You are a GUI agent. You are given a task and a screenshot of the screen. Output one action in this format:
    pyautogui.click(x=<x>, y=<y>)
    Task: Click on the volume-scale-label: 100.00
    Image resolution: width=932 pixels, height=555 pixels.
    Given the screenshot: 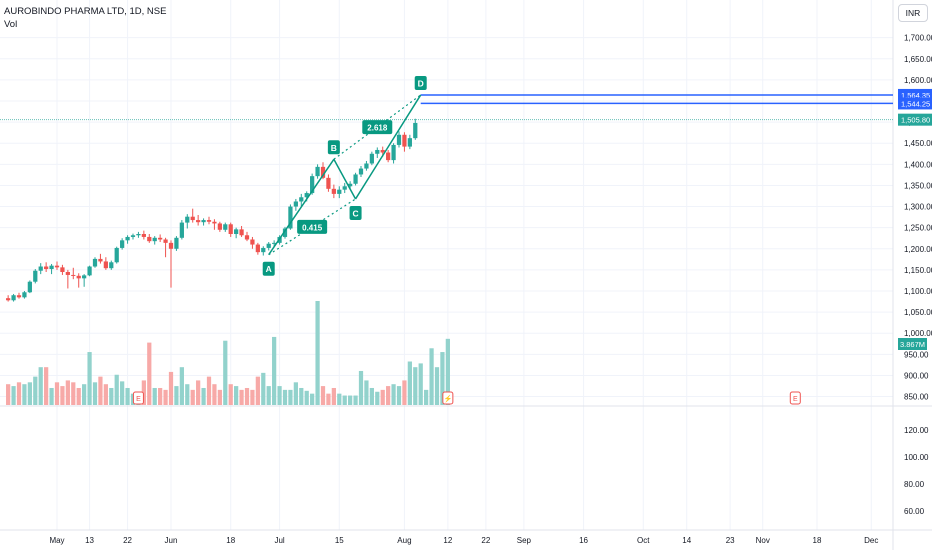 What is the action you would take?
    pyautogui.click(x=916, y=457)
    